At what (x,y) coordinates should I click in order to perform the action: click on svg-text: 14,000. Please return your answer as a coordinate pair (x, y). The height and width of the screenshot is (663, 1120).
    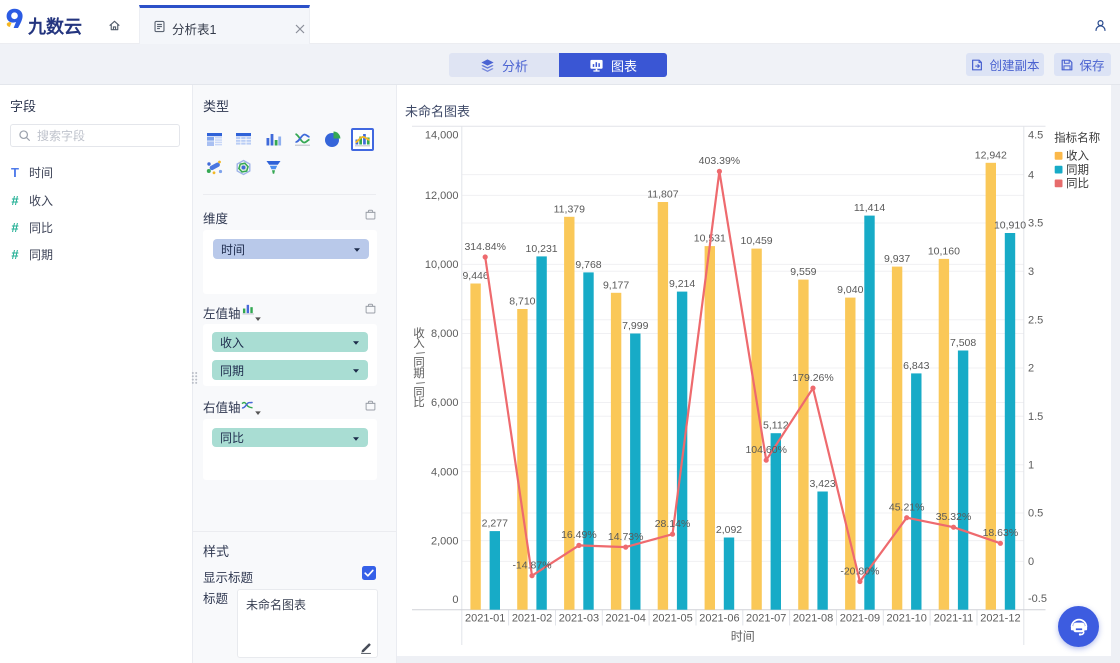
    Looking at the image, I should click on (441, 136).